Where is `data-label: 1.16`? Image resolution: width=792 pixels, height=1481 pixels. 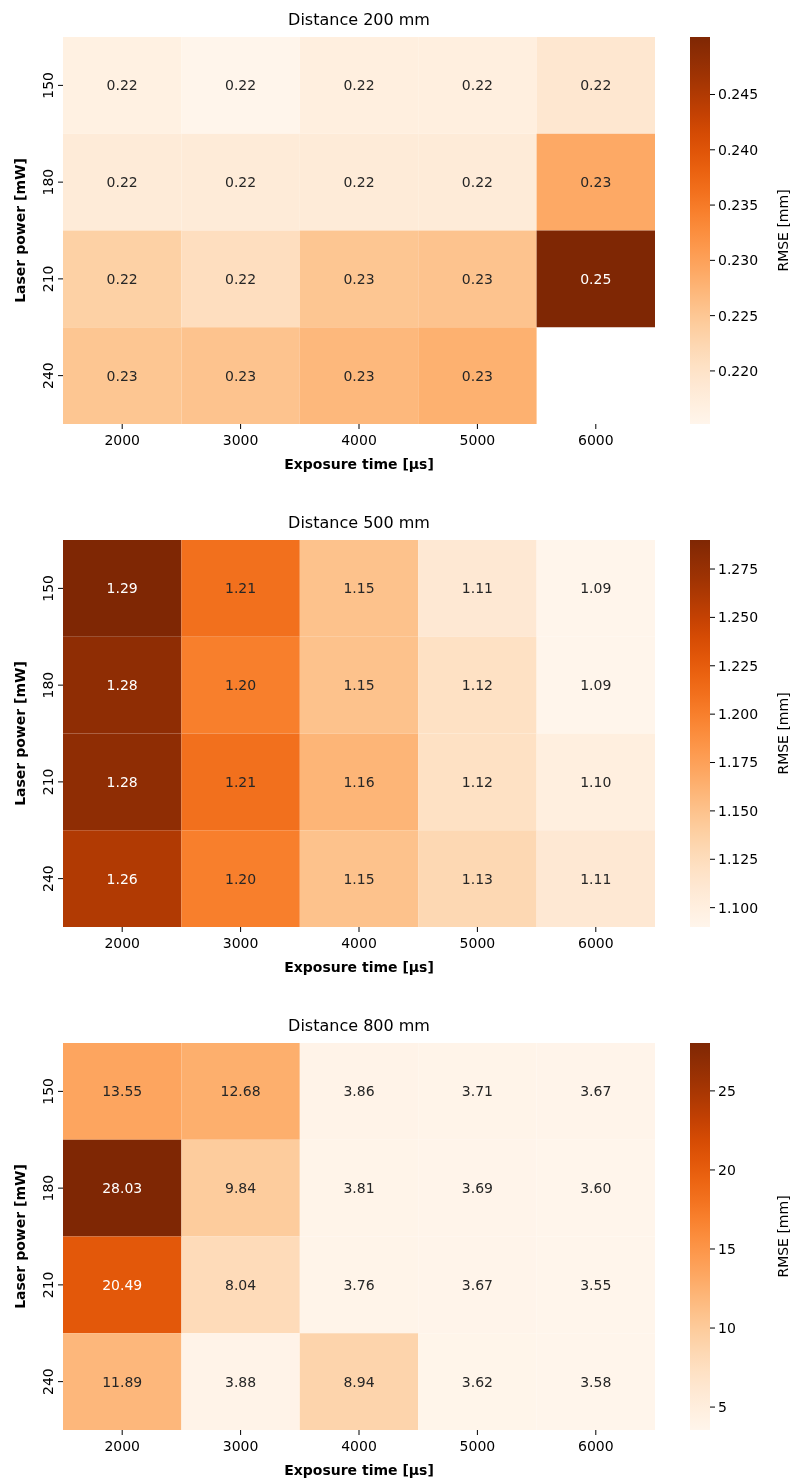
data-label: 1.16 is located at coordinates (359, 781).